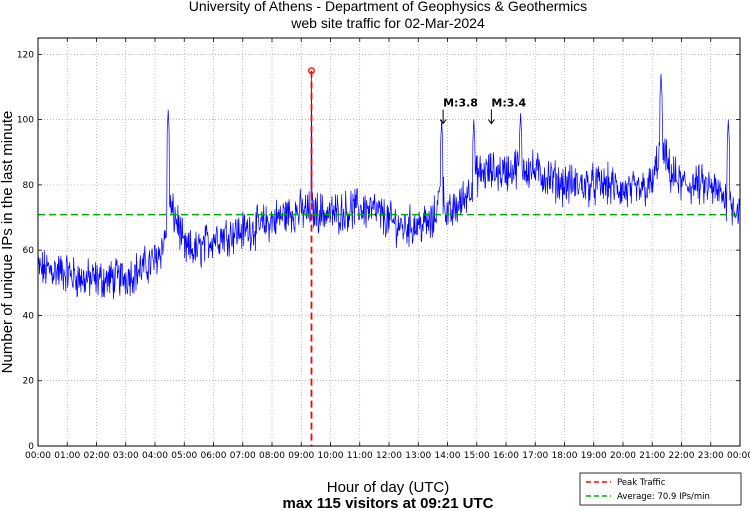 Image resolution: width=750 pixels, height=511 pixels. I want to click on y-tick-label: 120, so click(25, 55).